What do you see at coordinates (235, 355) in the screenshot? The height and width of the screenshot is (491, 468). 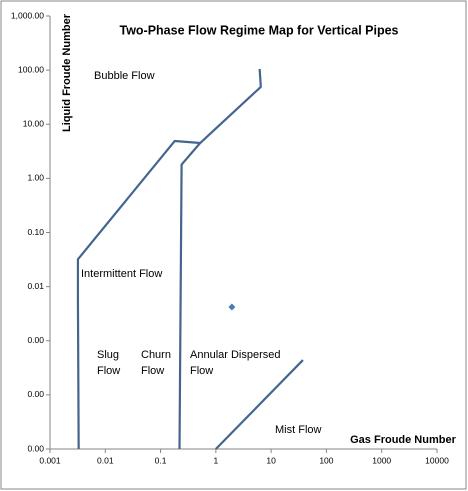 I see `annotation: Annular Dispersed` at bounding box center [235, 355].